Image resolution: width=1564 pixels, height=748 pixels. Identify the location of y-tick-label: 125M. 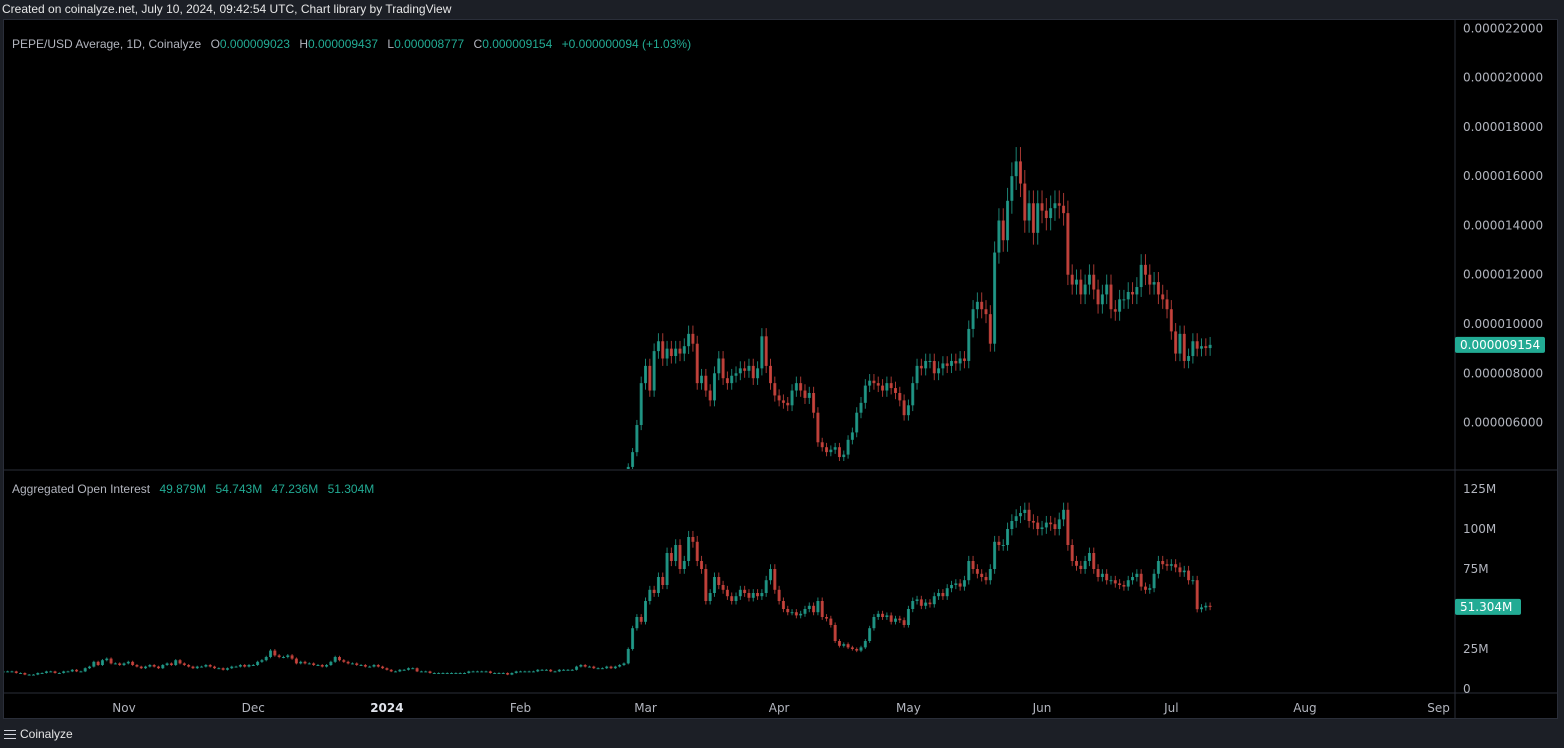
(1479, 489).